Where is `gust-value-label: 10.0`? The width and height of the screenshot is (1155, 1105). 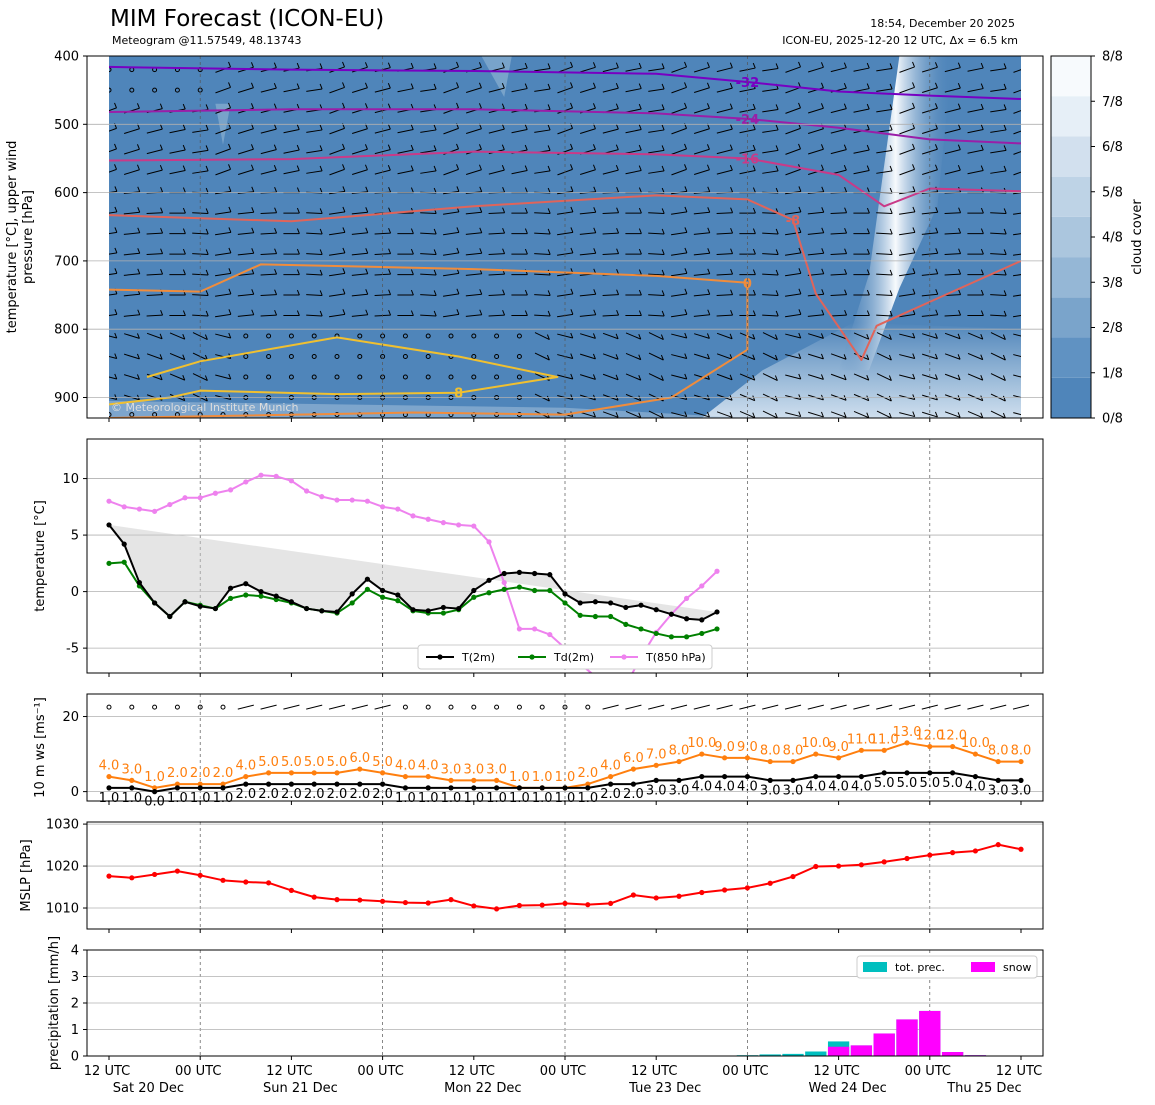
gust-value-label: 10.0 is located at coordinates (701, 743).